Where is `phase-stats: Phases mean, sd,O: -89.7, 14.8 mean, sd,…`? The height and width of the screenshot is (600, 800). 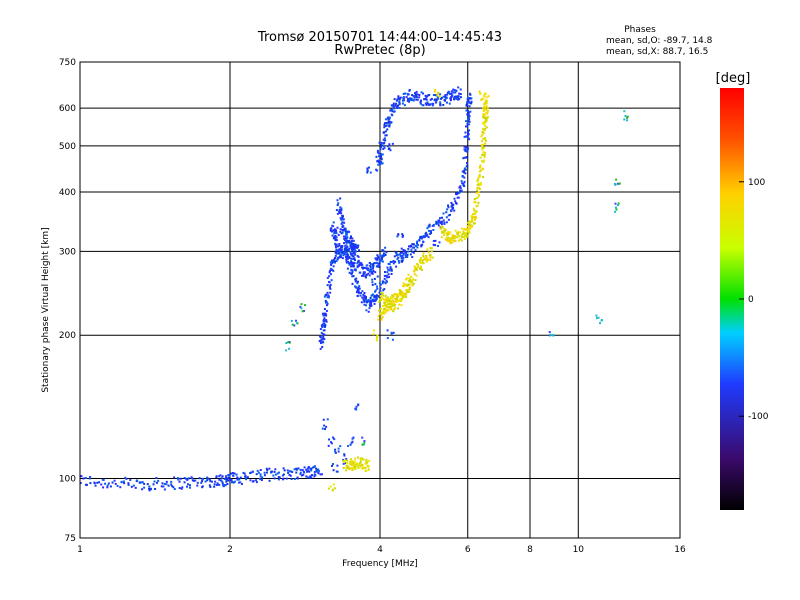 phase-stats: Phases mean, sd,O: -89.7, 14.8 mean, sd,… is located at coordinates (659, 41).